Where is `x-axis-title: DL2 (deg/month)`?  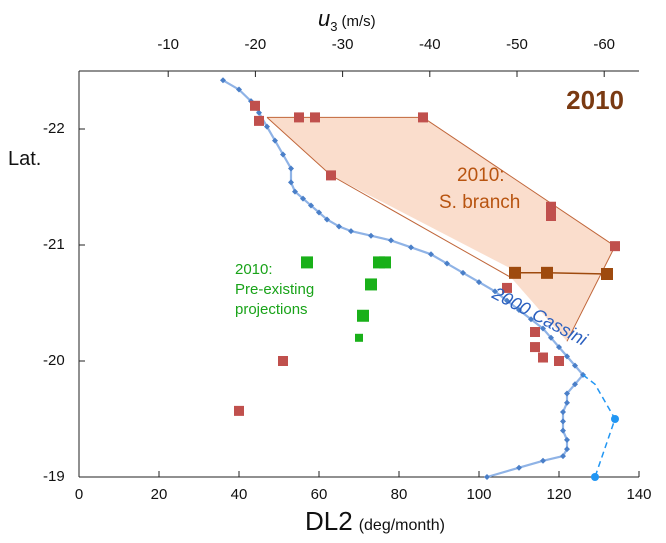 x-axis-title: DL2 (deg/month) is located at coordinates (375, 521).